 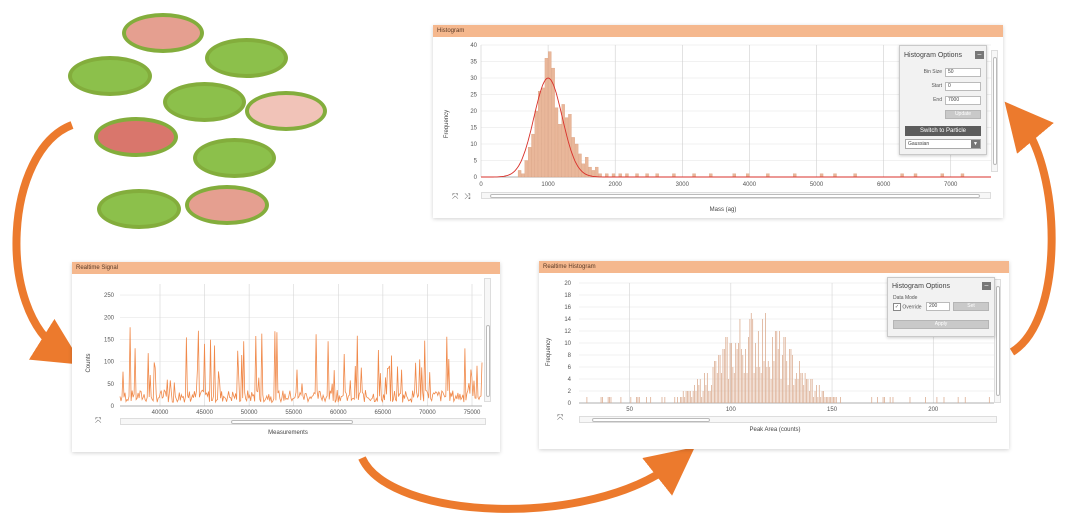 I want to click on chevron-down-icon: ▼, so click(x=975, y=144).